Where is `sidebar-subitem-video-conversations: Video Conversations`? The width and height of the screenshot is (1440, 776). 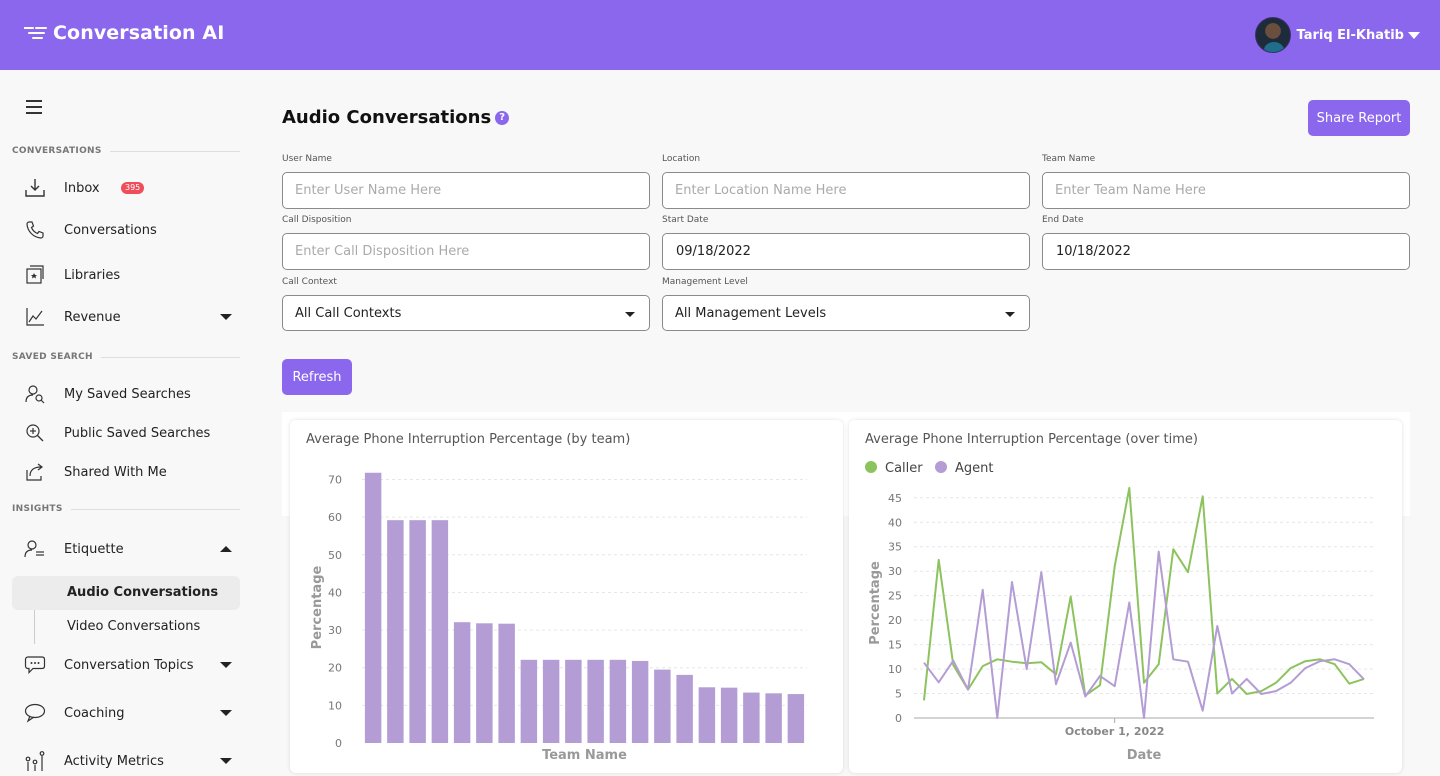
sidebar-subitem-video-conversations: Video Conversations is located at coordinates (126, 627).